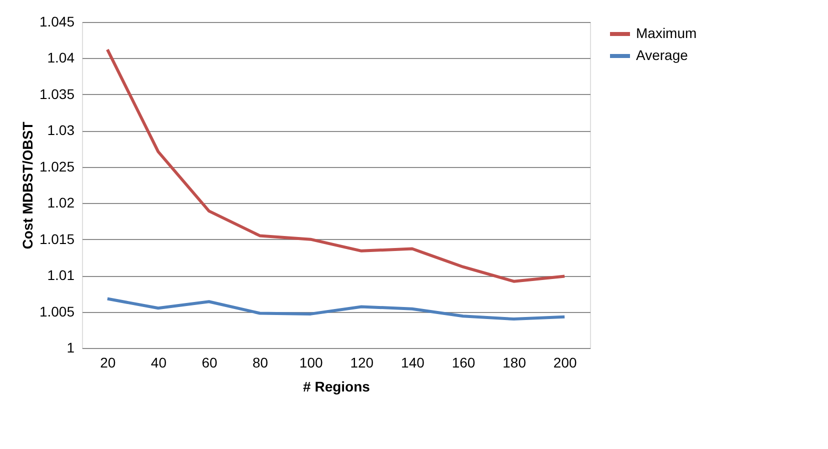 This screenshot has height=449, width=828. I want to click on y-tick-label: 1.04, so click(61, 58).